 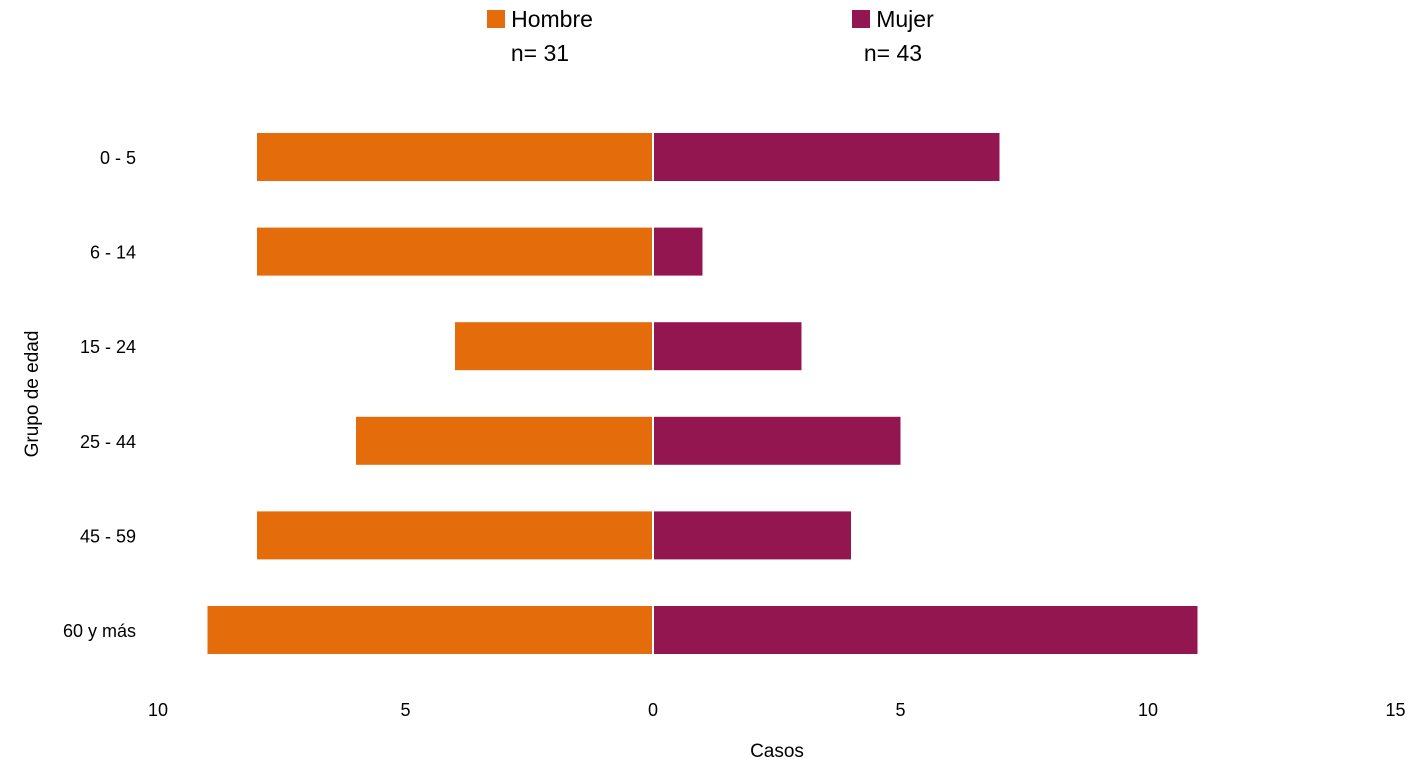 What do you see at coordinates (118, 158) in the screenshot?
I see `y-tick-label-0: 0 - 5` at bounding box center [118, 158].